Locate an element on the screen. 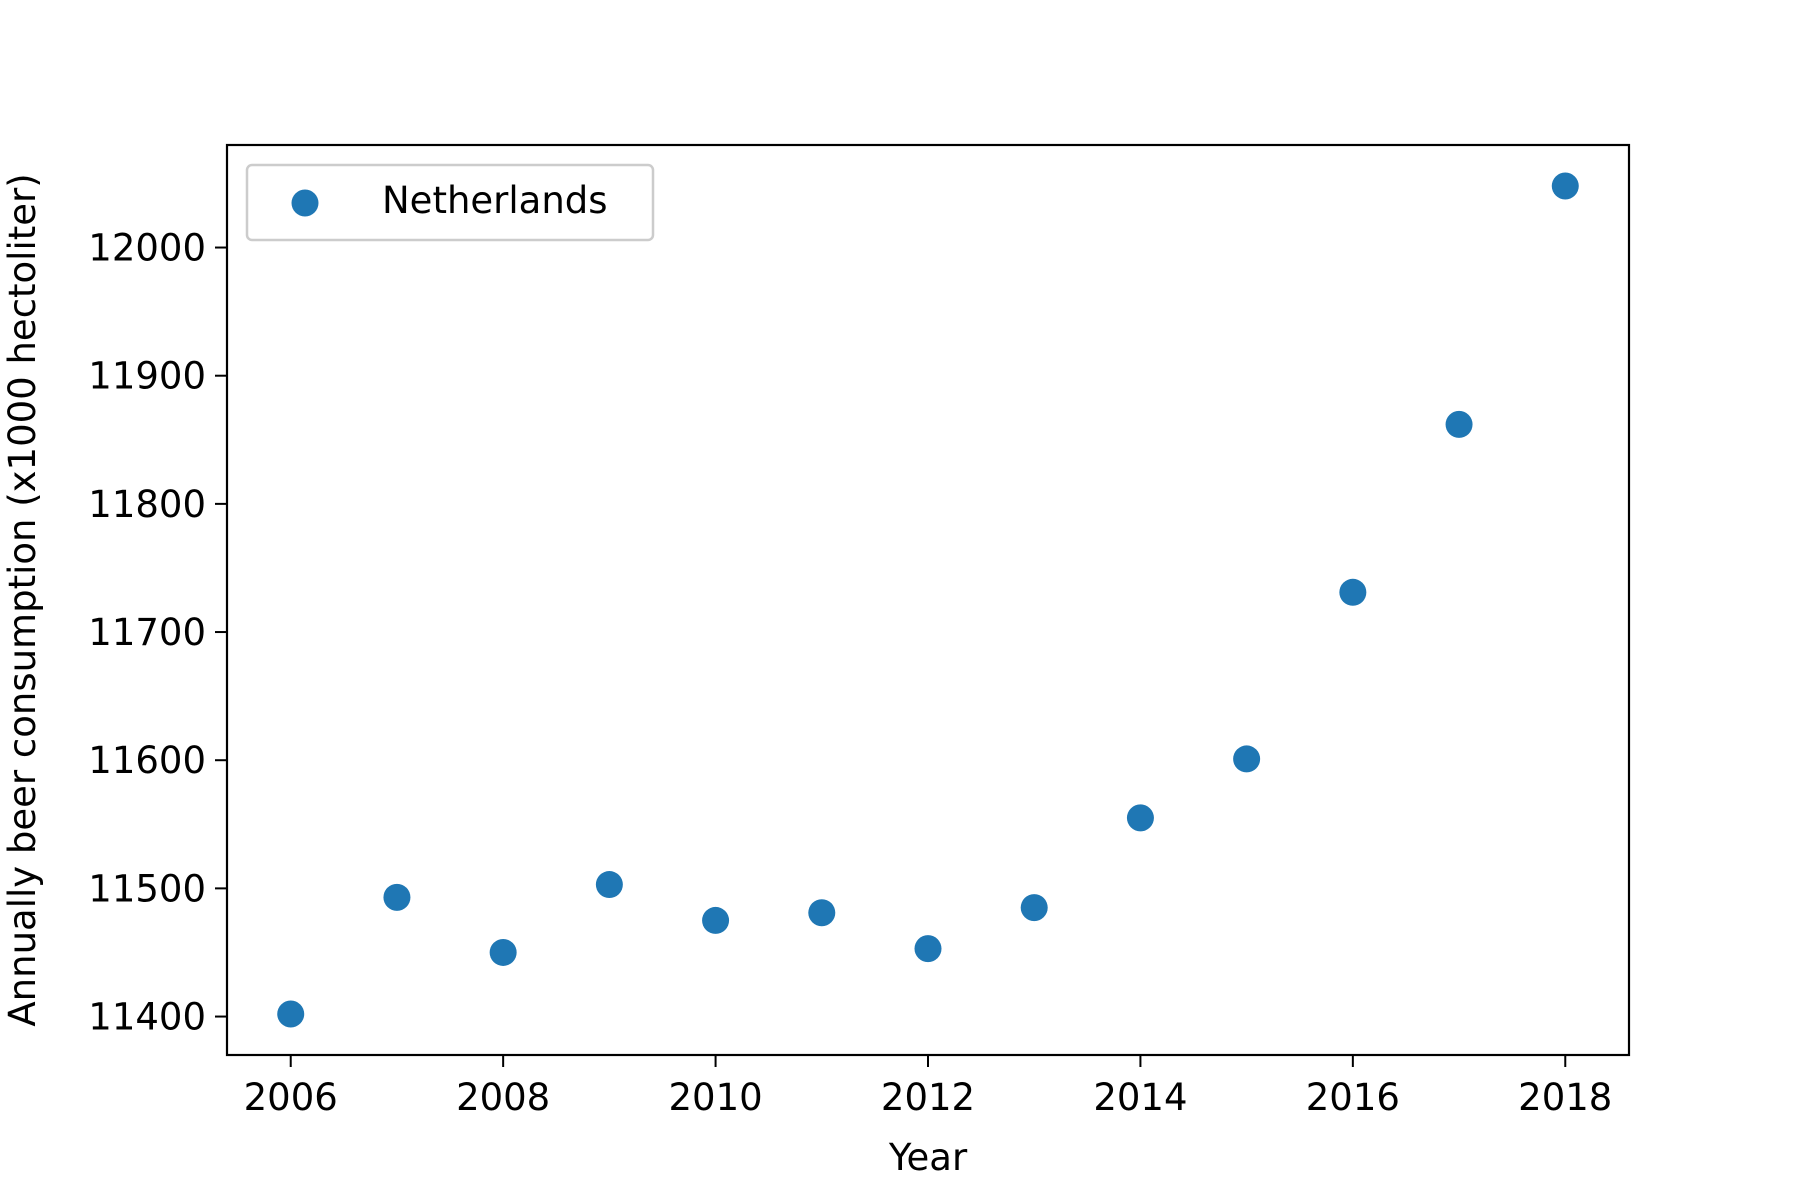 This screenshot has width=1800, height=1204. y-tick-label: 12000 is located at coordinates (147, 248).